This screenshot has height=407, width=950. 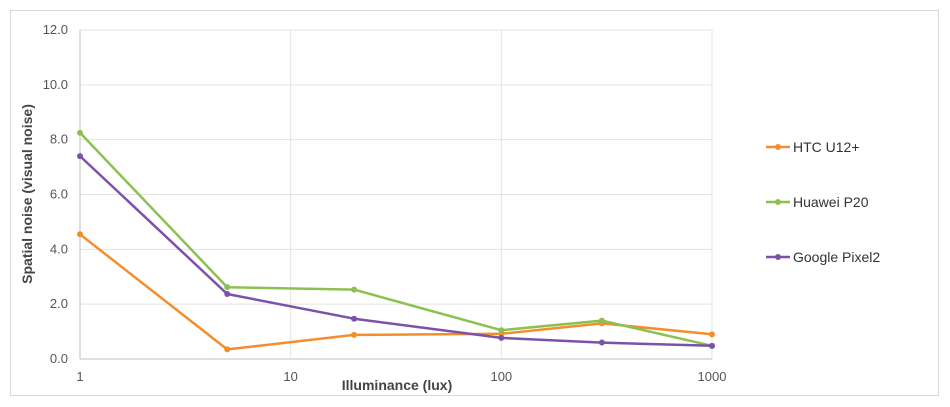 I want to click on y-axis-title: Spatial noise (visual noise), so click(x=27, y=194).